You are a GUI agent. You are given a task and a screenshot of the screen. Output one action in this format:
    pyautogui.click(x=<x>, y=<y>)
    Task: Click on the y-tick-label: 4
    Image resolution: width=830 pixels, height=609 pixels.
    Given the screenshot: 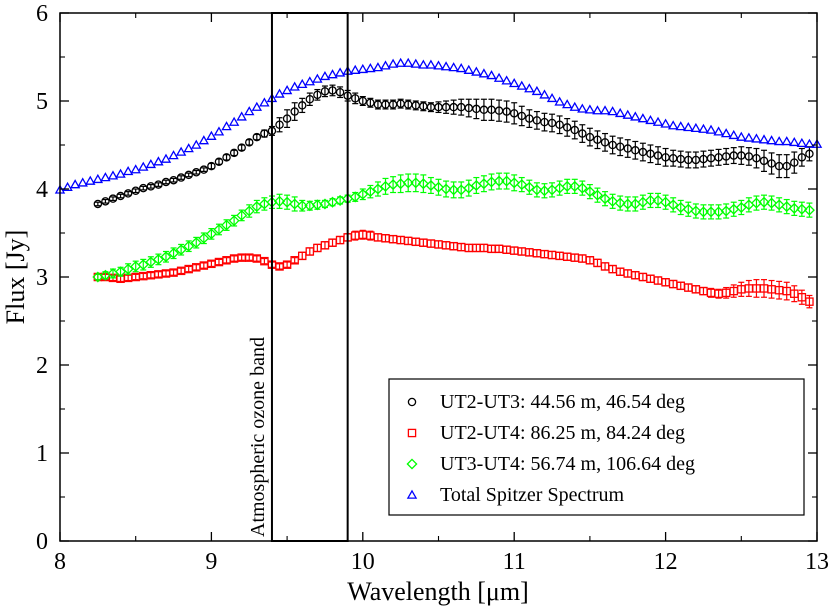 What is the action you would take?
    pyautogui.click(x=42, y=190)
    